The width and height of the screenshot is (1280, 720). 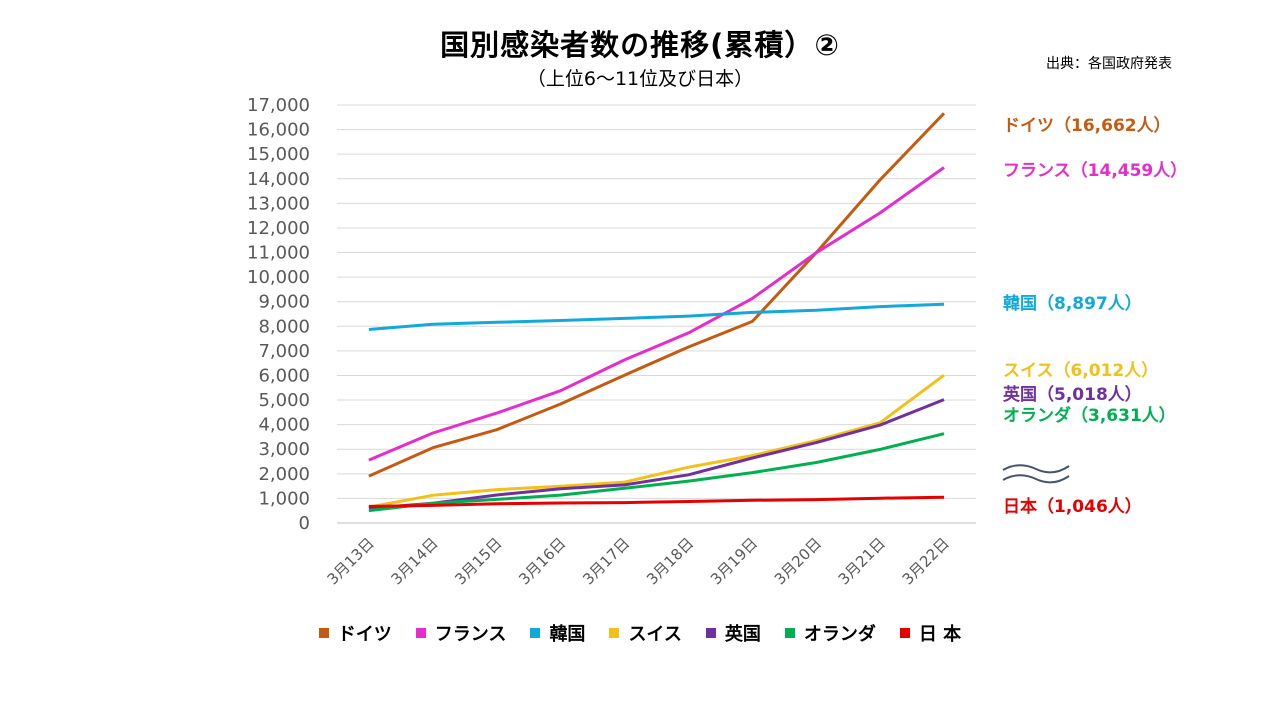 I want to click on end-label: 韓国（8,897人）, so click(x=1072, y=303).